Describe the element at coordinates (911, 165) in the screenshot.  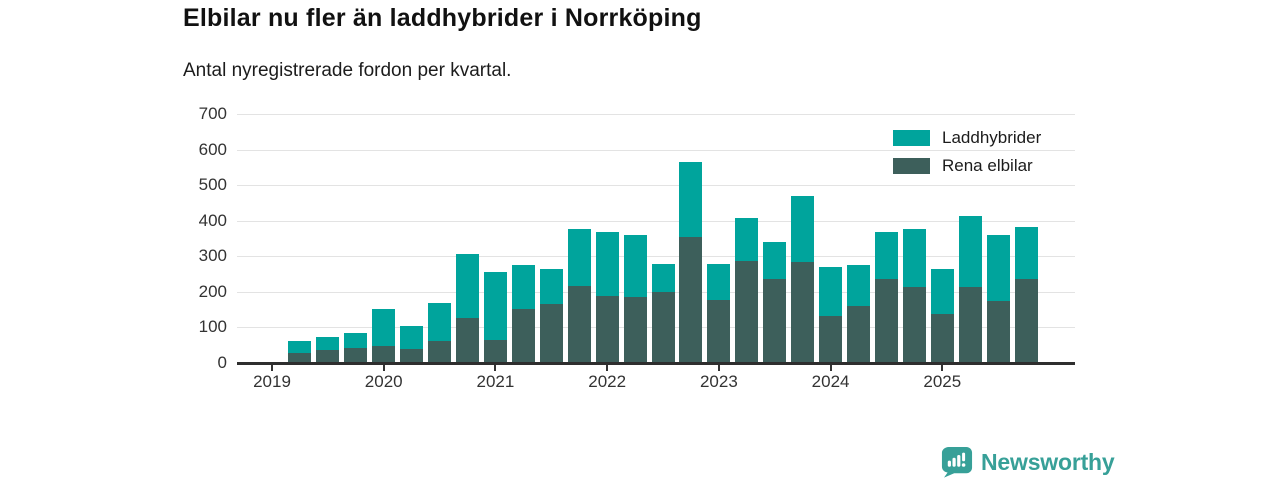
I see `legend-swatch-rena-elbilar` at that location.